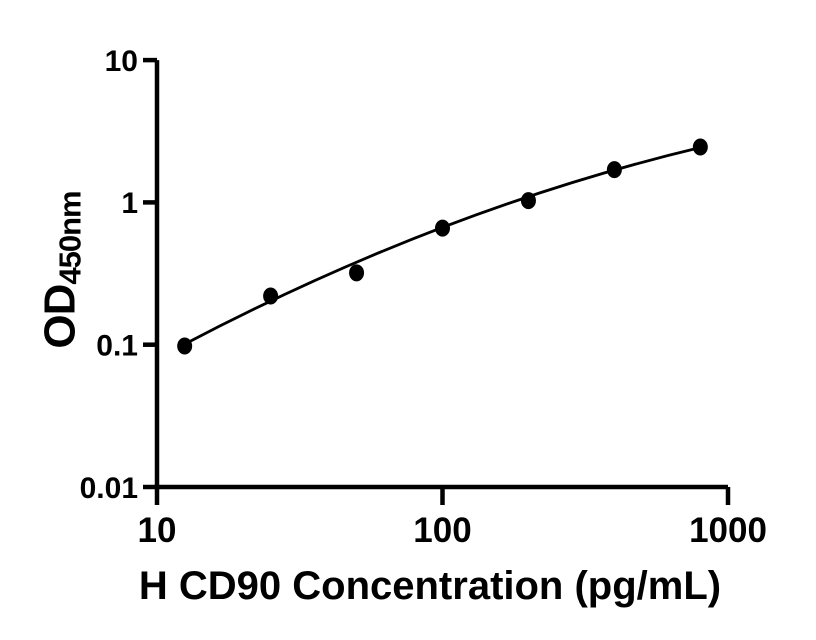 This screenshot has width=816, height=640. Describe the element at coordinates (442, 530) in the screenshot. I see `x-tick-label: 100` at that location.